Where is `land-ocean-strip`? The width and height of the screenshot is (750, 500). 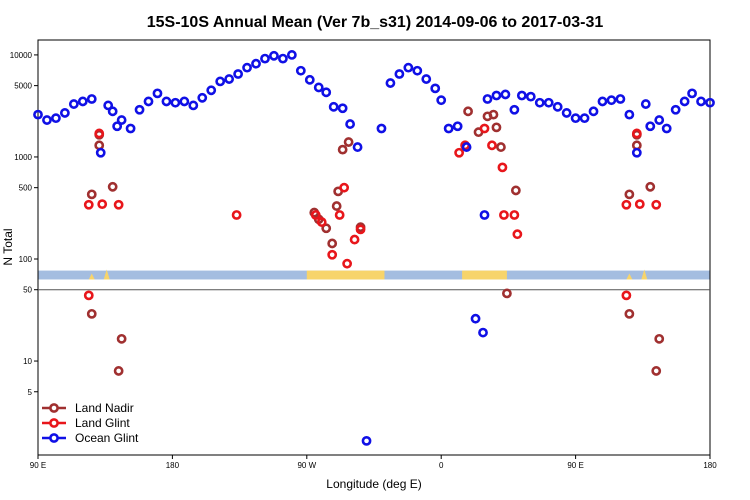
land-ocean-strip is located at coordinates (374, 274).